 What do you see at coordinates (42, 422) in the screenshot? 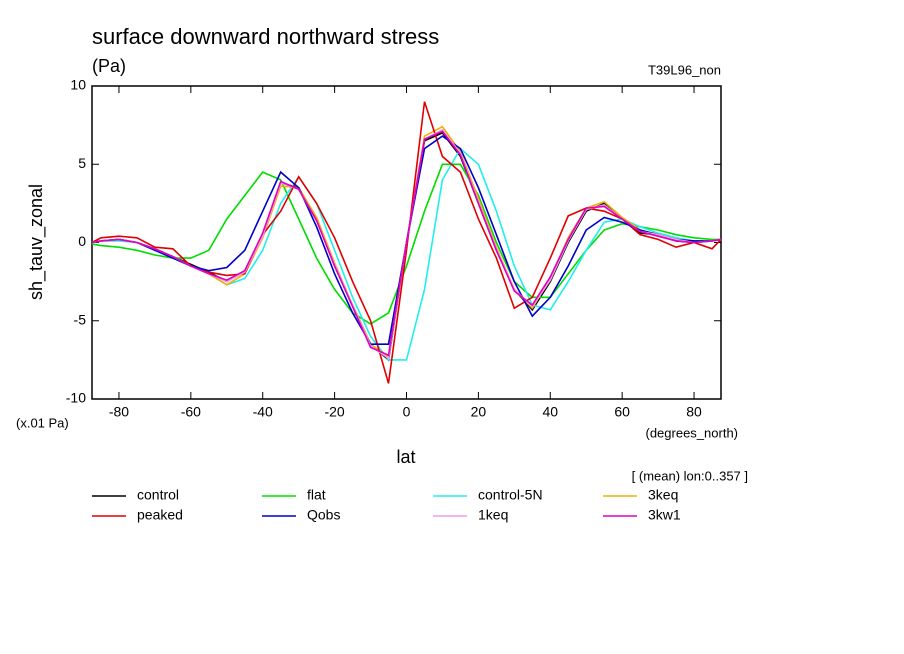
I see `y-scale-note: (x.01 Pa)` at bounding box center [42, 422].